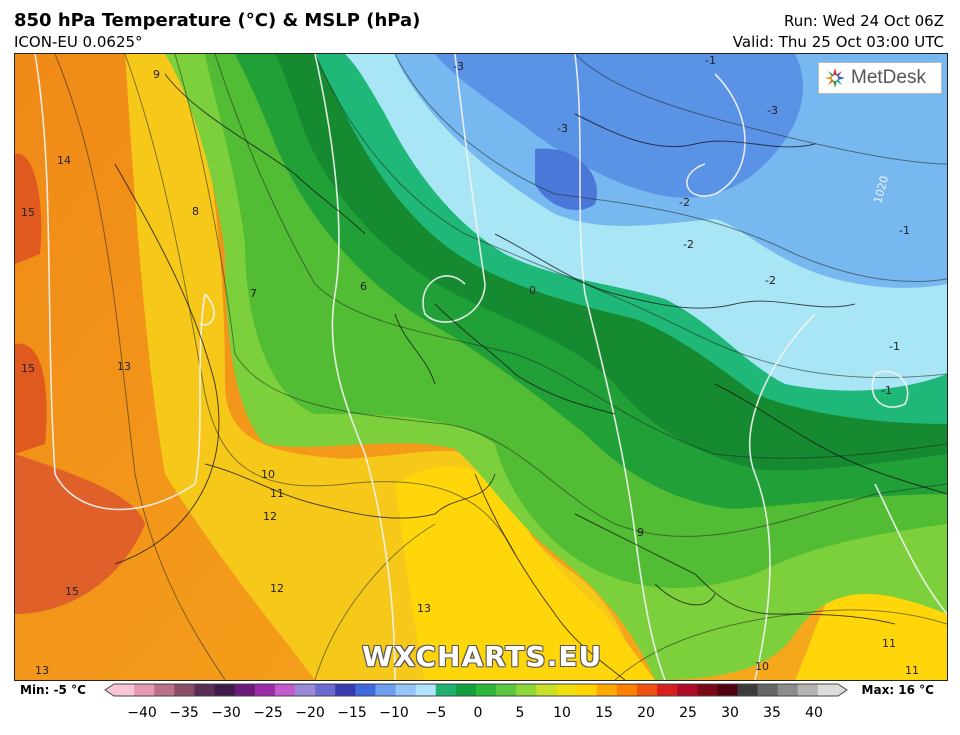 The width and height of the screenshot is (960, 735). Describe the element at coordinates (253, 293) in the screenshot. I see `temp-label: 7` at that location.